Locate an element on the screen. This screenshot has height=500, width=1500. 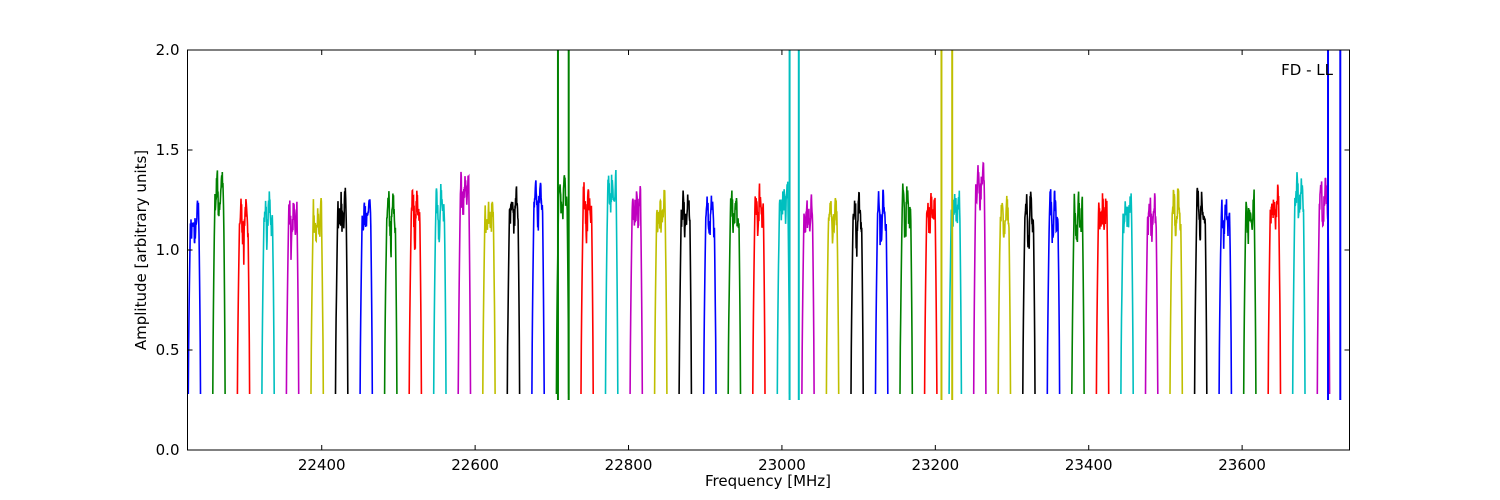
y-tick-label: 1.5 is located at coordinates (168, 150).